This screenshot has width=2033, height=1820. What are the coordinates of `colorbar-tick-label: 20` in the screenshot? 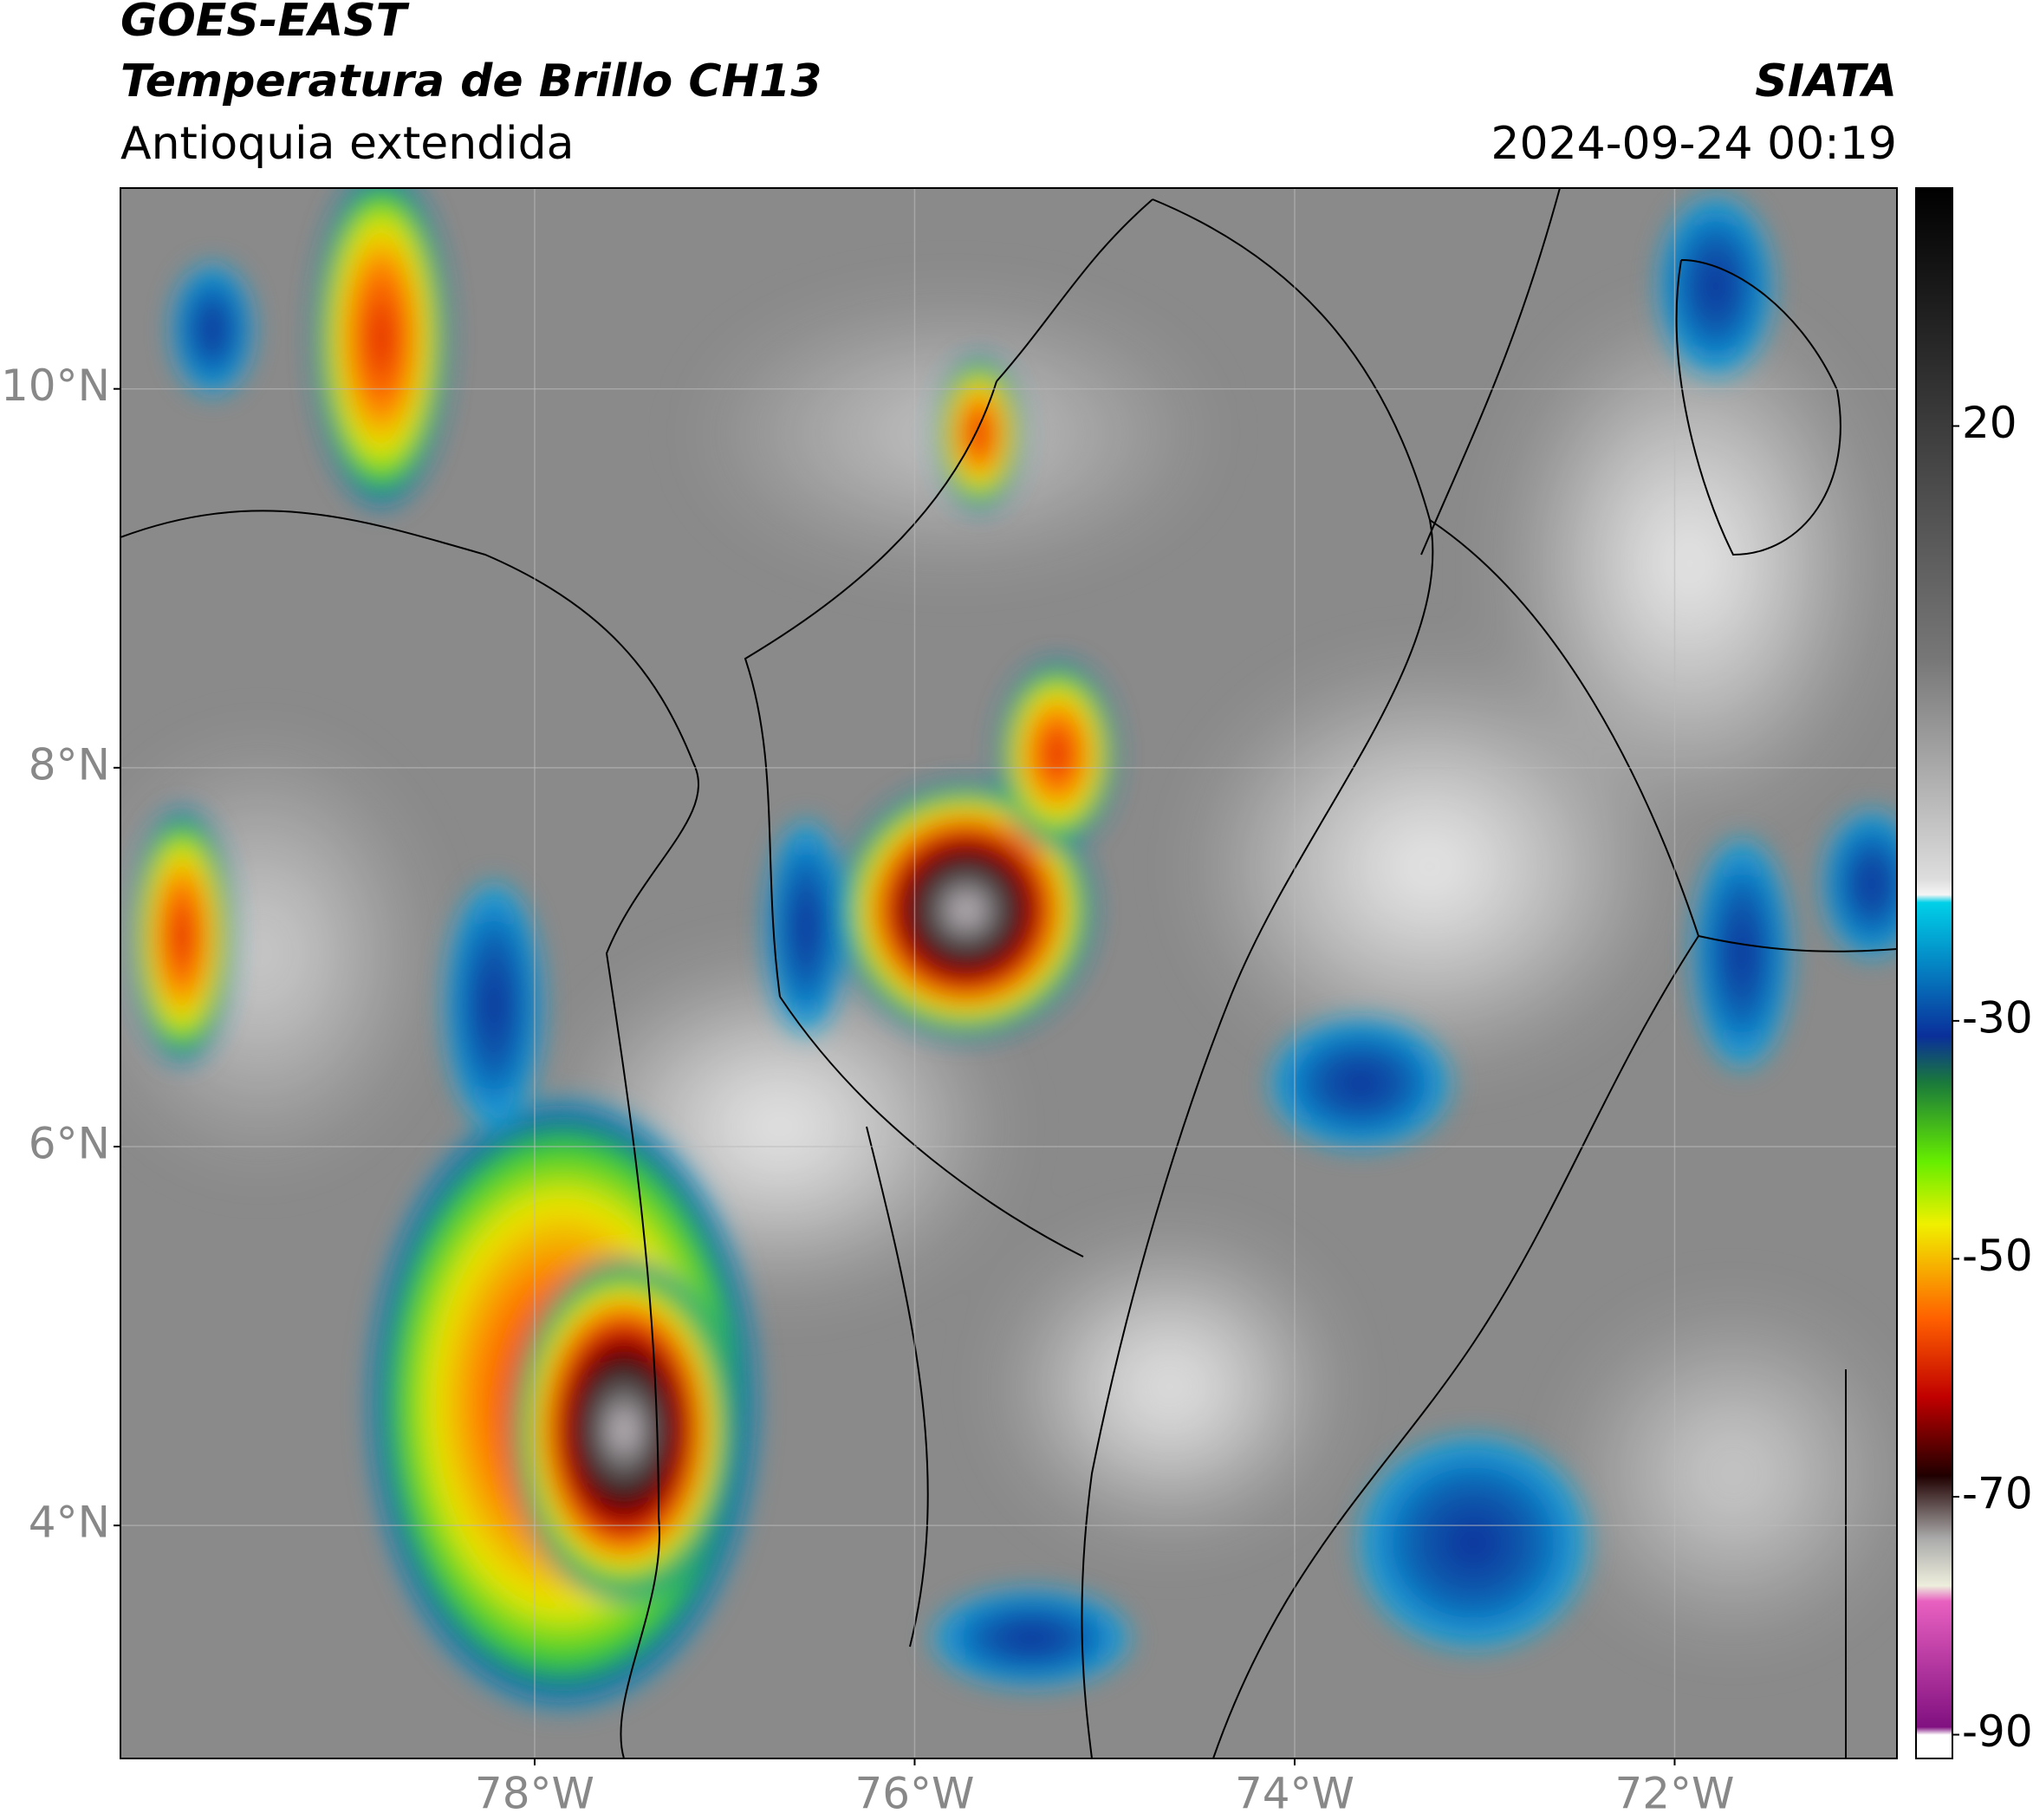 It's located at (1990, 423).